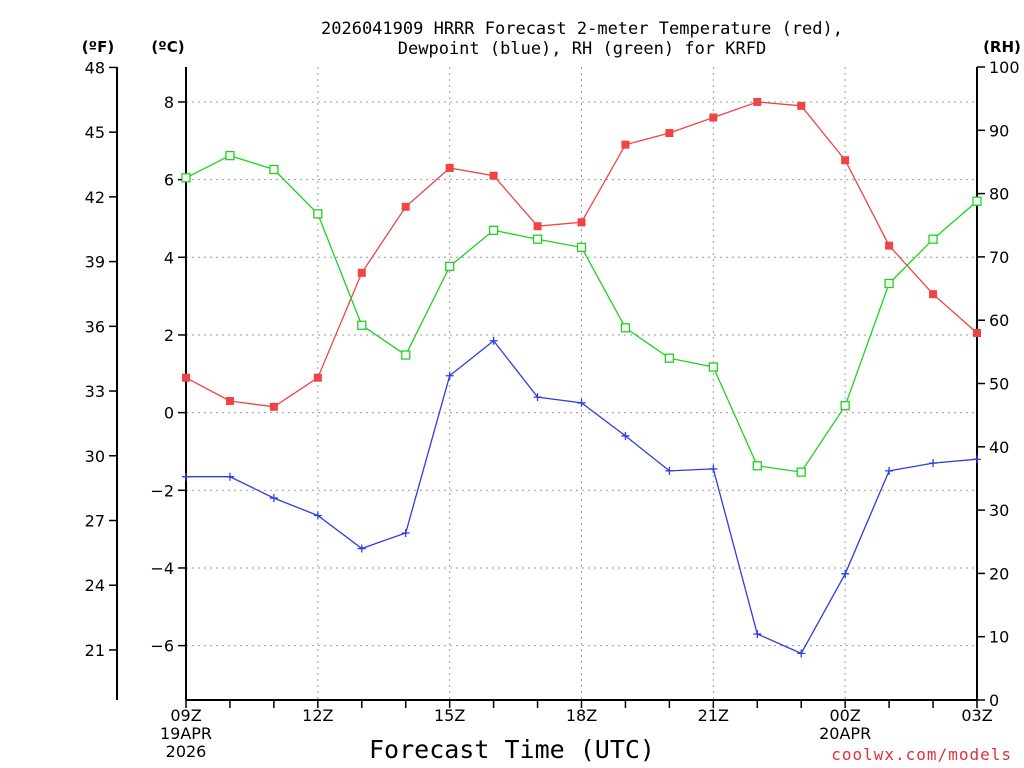 The height and width of the screenshot is (768, 1024). I want to click on x-tick-label: 21Z, so click(713, 715).